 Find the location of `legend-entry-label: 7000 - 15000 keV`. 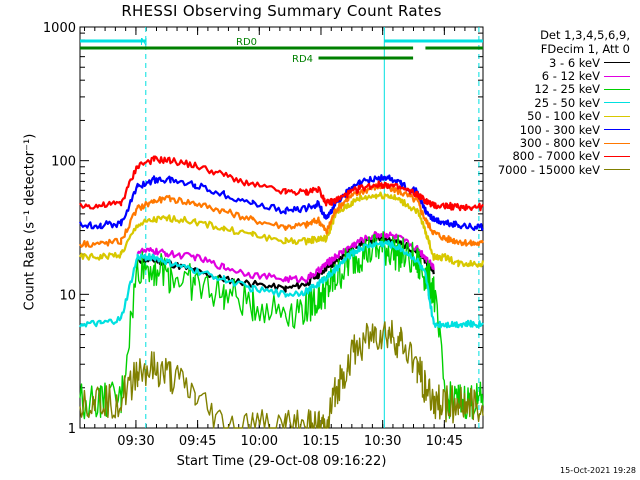

legend-entry-label: 7000 - 15000 keV is located at coordinates (548, 169).